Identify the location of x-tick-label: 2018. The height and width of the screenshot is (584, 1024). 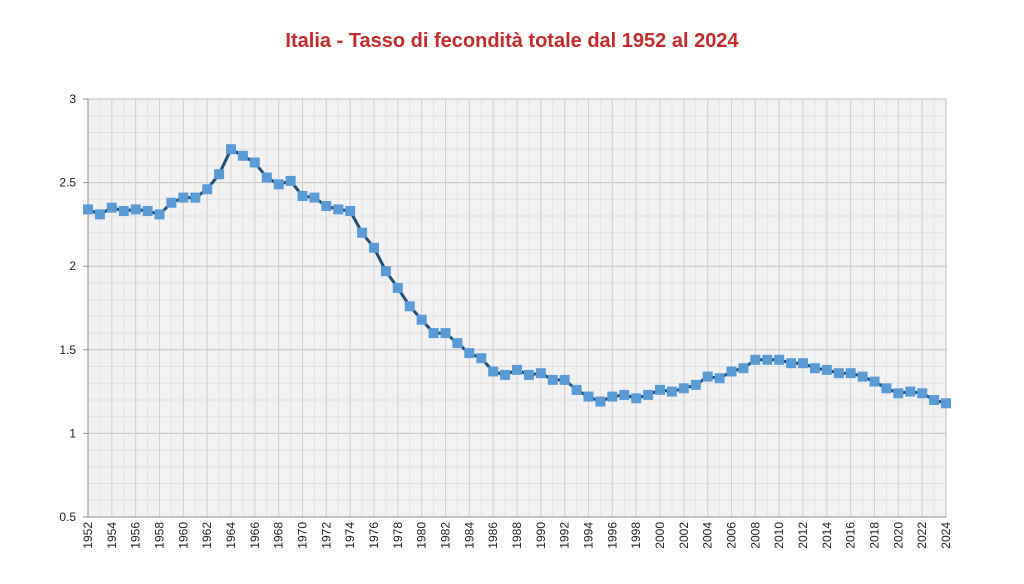
(875, 535).